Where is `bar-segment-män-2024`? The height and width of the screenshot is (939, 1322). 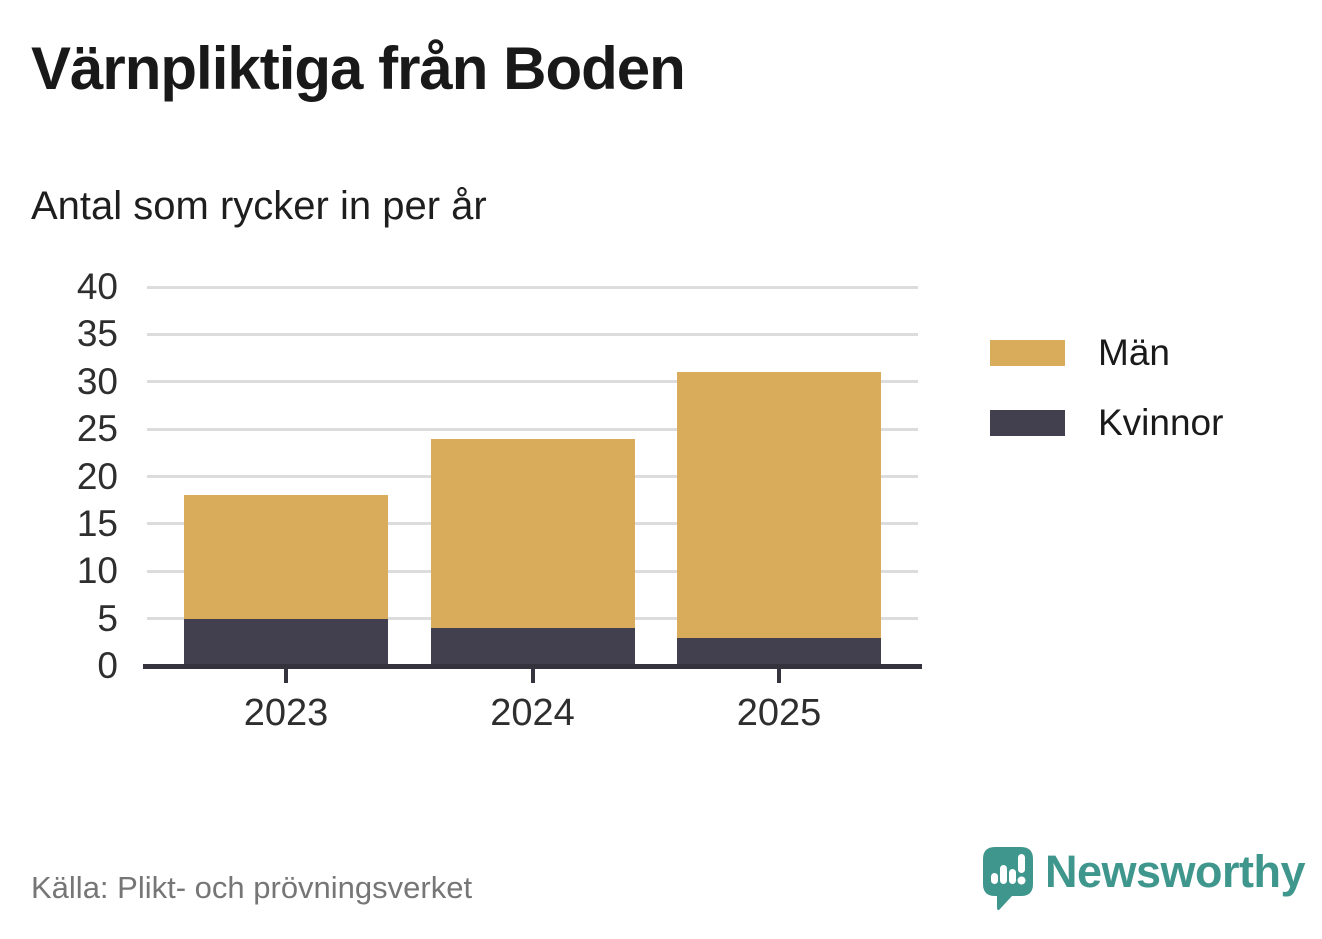
bar-segment-män-2024 is located at coordinates (532, 533).